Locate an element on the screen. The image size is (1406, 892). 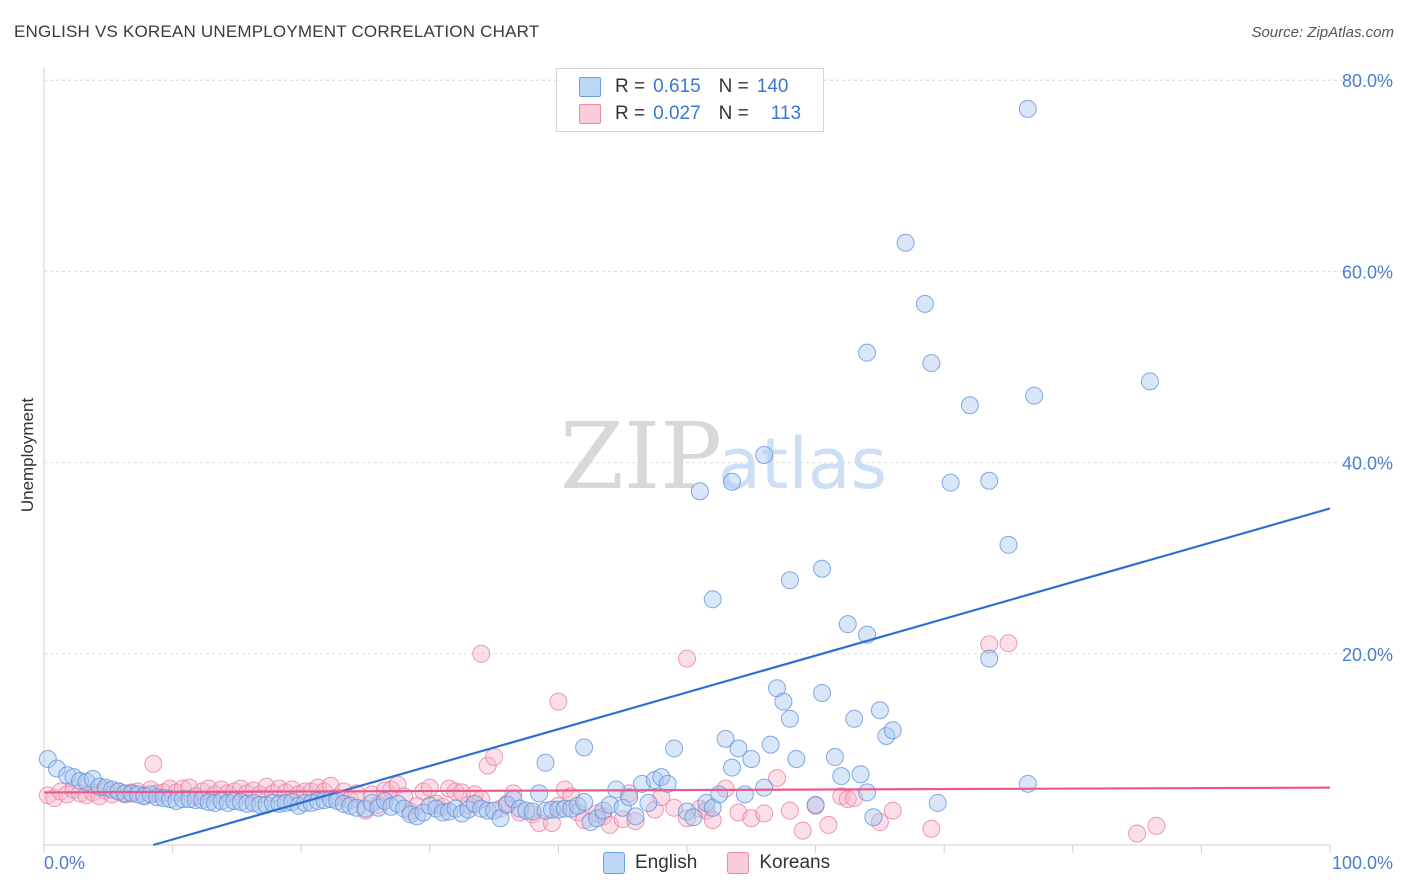
legend-row-english: R = 0.615 N = 140 is located at coordinates (683, 87).